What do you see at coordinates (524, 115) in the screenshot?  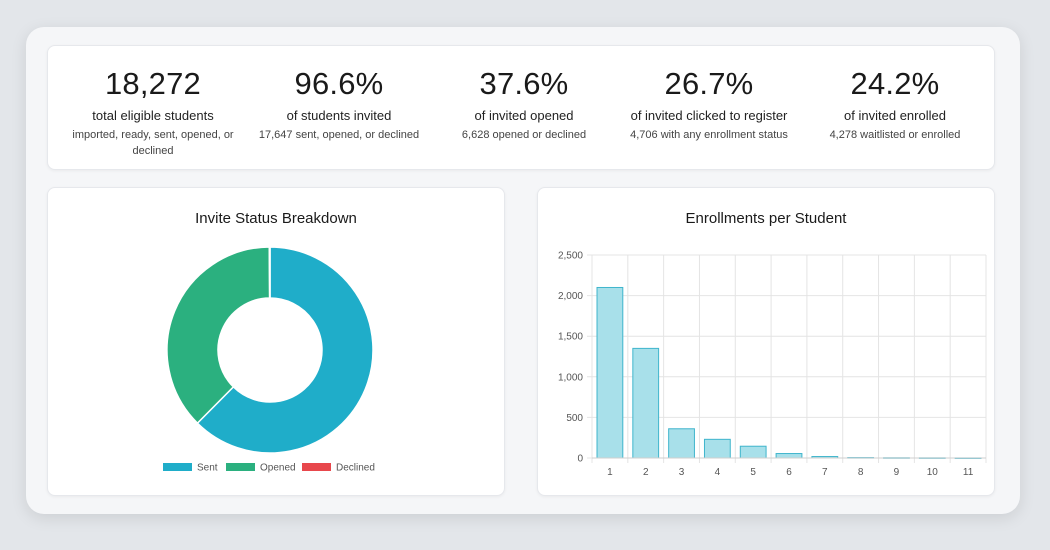 I see `stat-label: of invited opened` at bounding box center [524, 115].